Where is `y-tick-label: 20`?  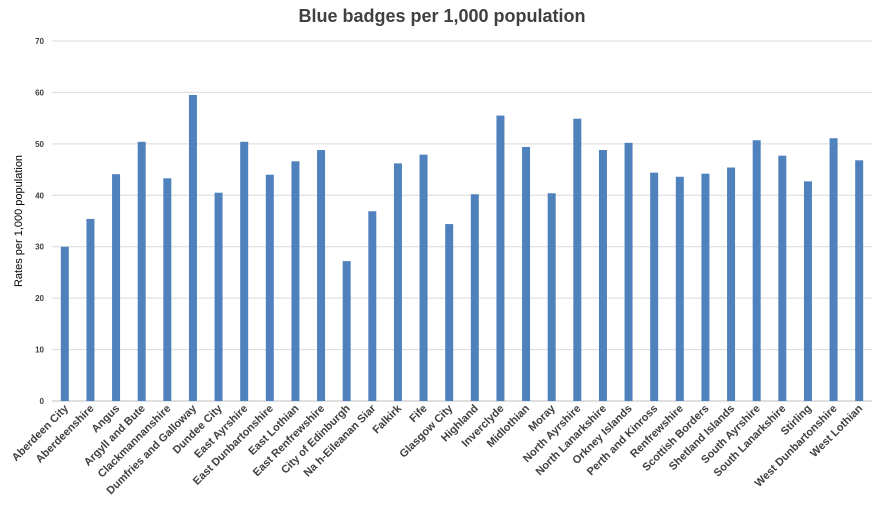
y-tick-label: 20 is located at coordinates (39, 298).